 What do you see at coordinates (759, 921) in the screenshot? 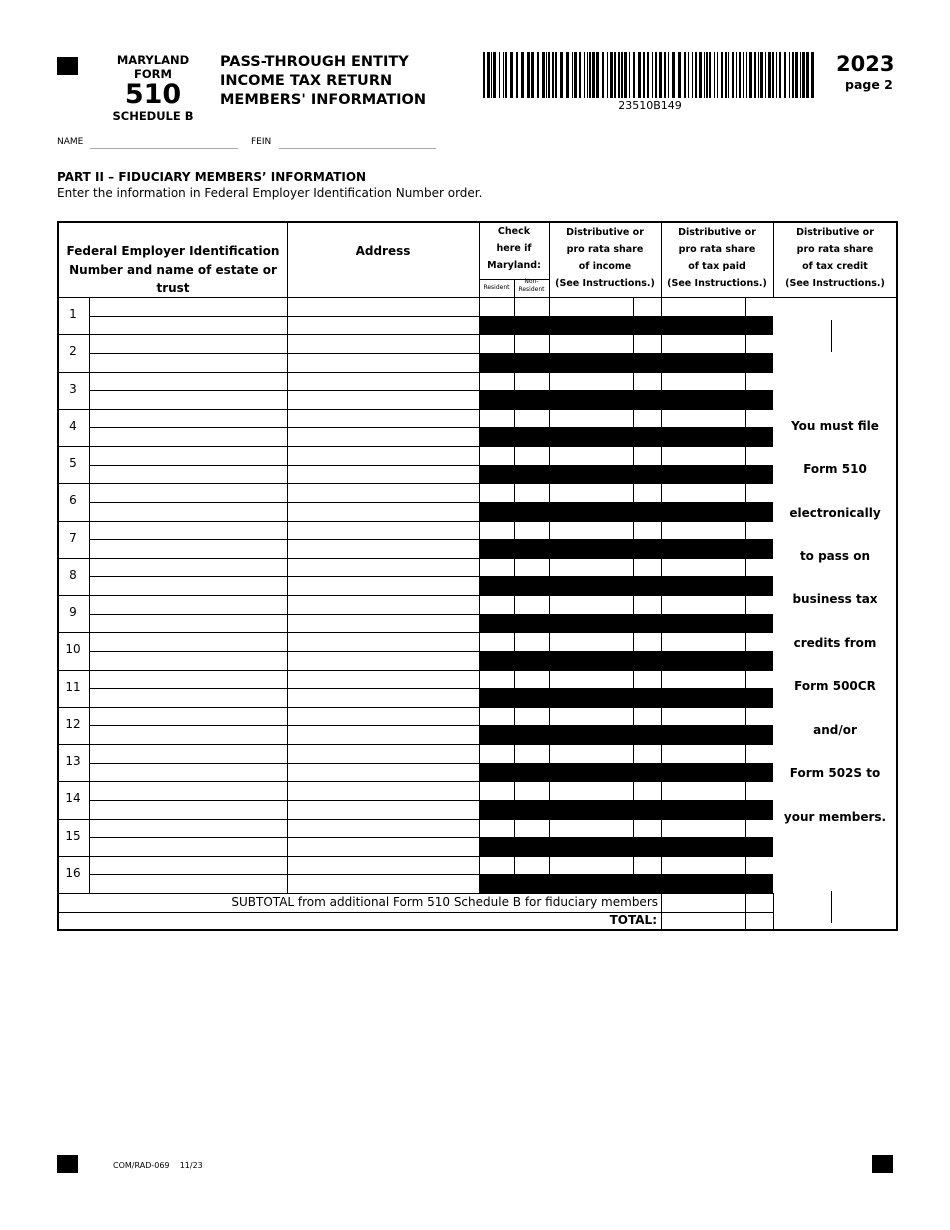
I see `total-income-cents-input` at bounding box center [759, 921].